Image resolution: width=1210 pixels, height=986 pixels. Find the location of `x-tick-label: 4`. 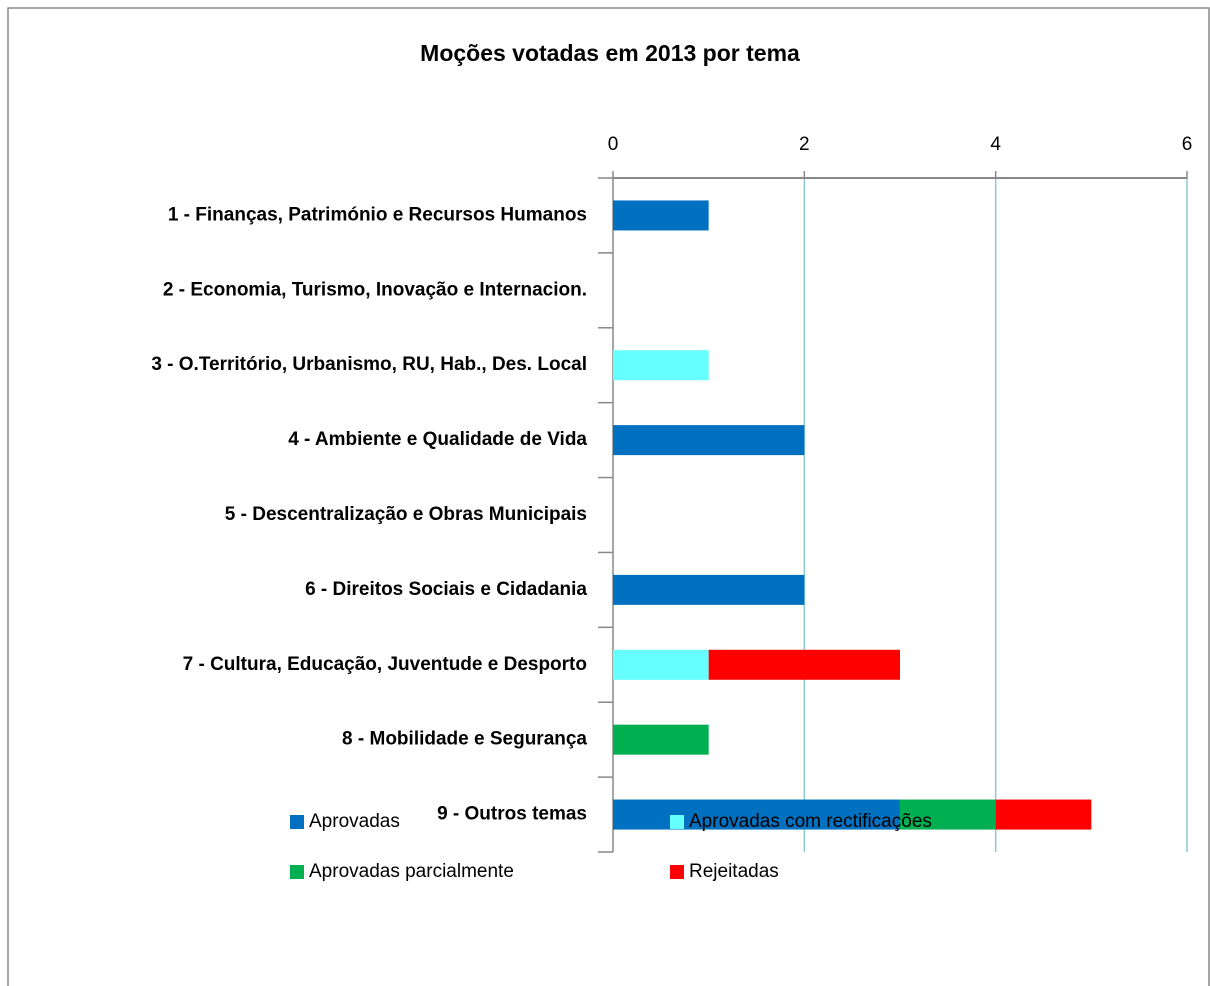

x-tick-label: 4 is located at coordinates (995, 144).